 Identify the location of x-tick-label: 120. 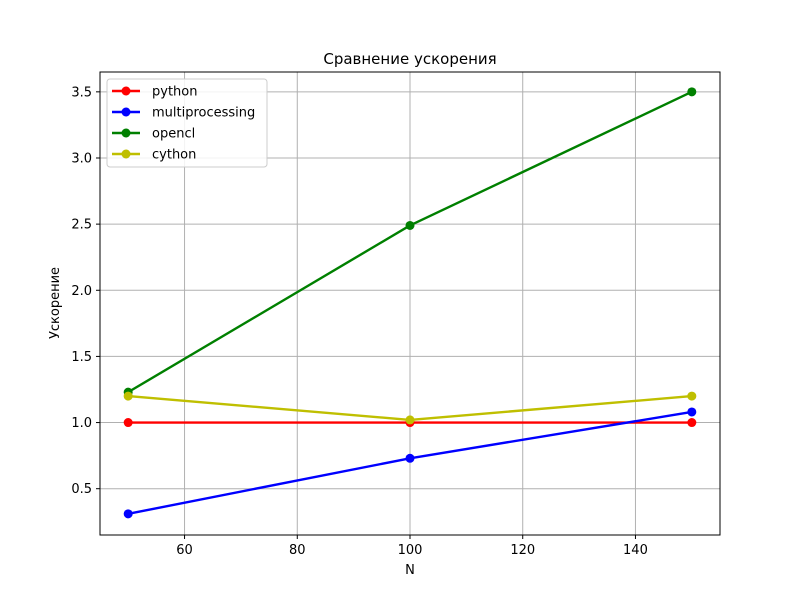
(522, 550).